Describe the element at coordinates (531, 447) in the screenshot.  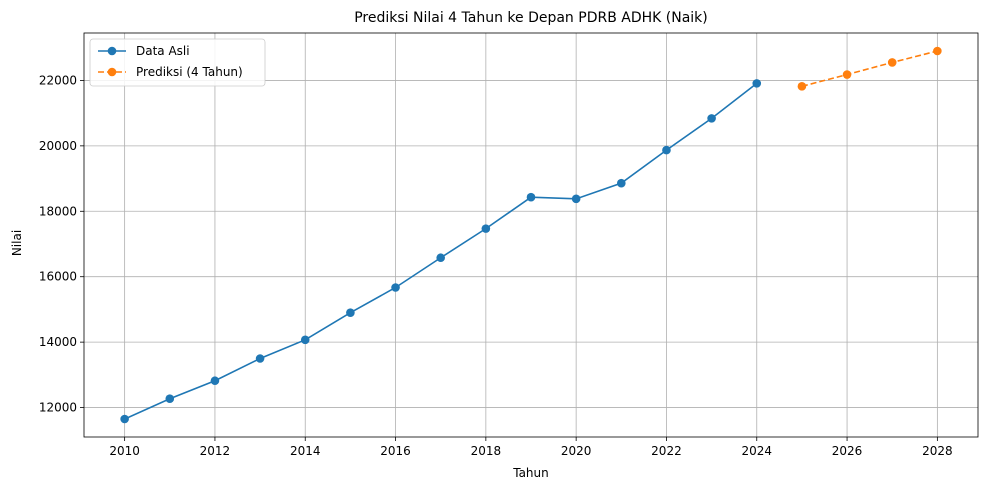
I see `x-axis: 2010 2012 2014 2016 2018 2020 2022 2024 2026 2028` at that location.